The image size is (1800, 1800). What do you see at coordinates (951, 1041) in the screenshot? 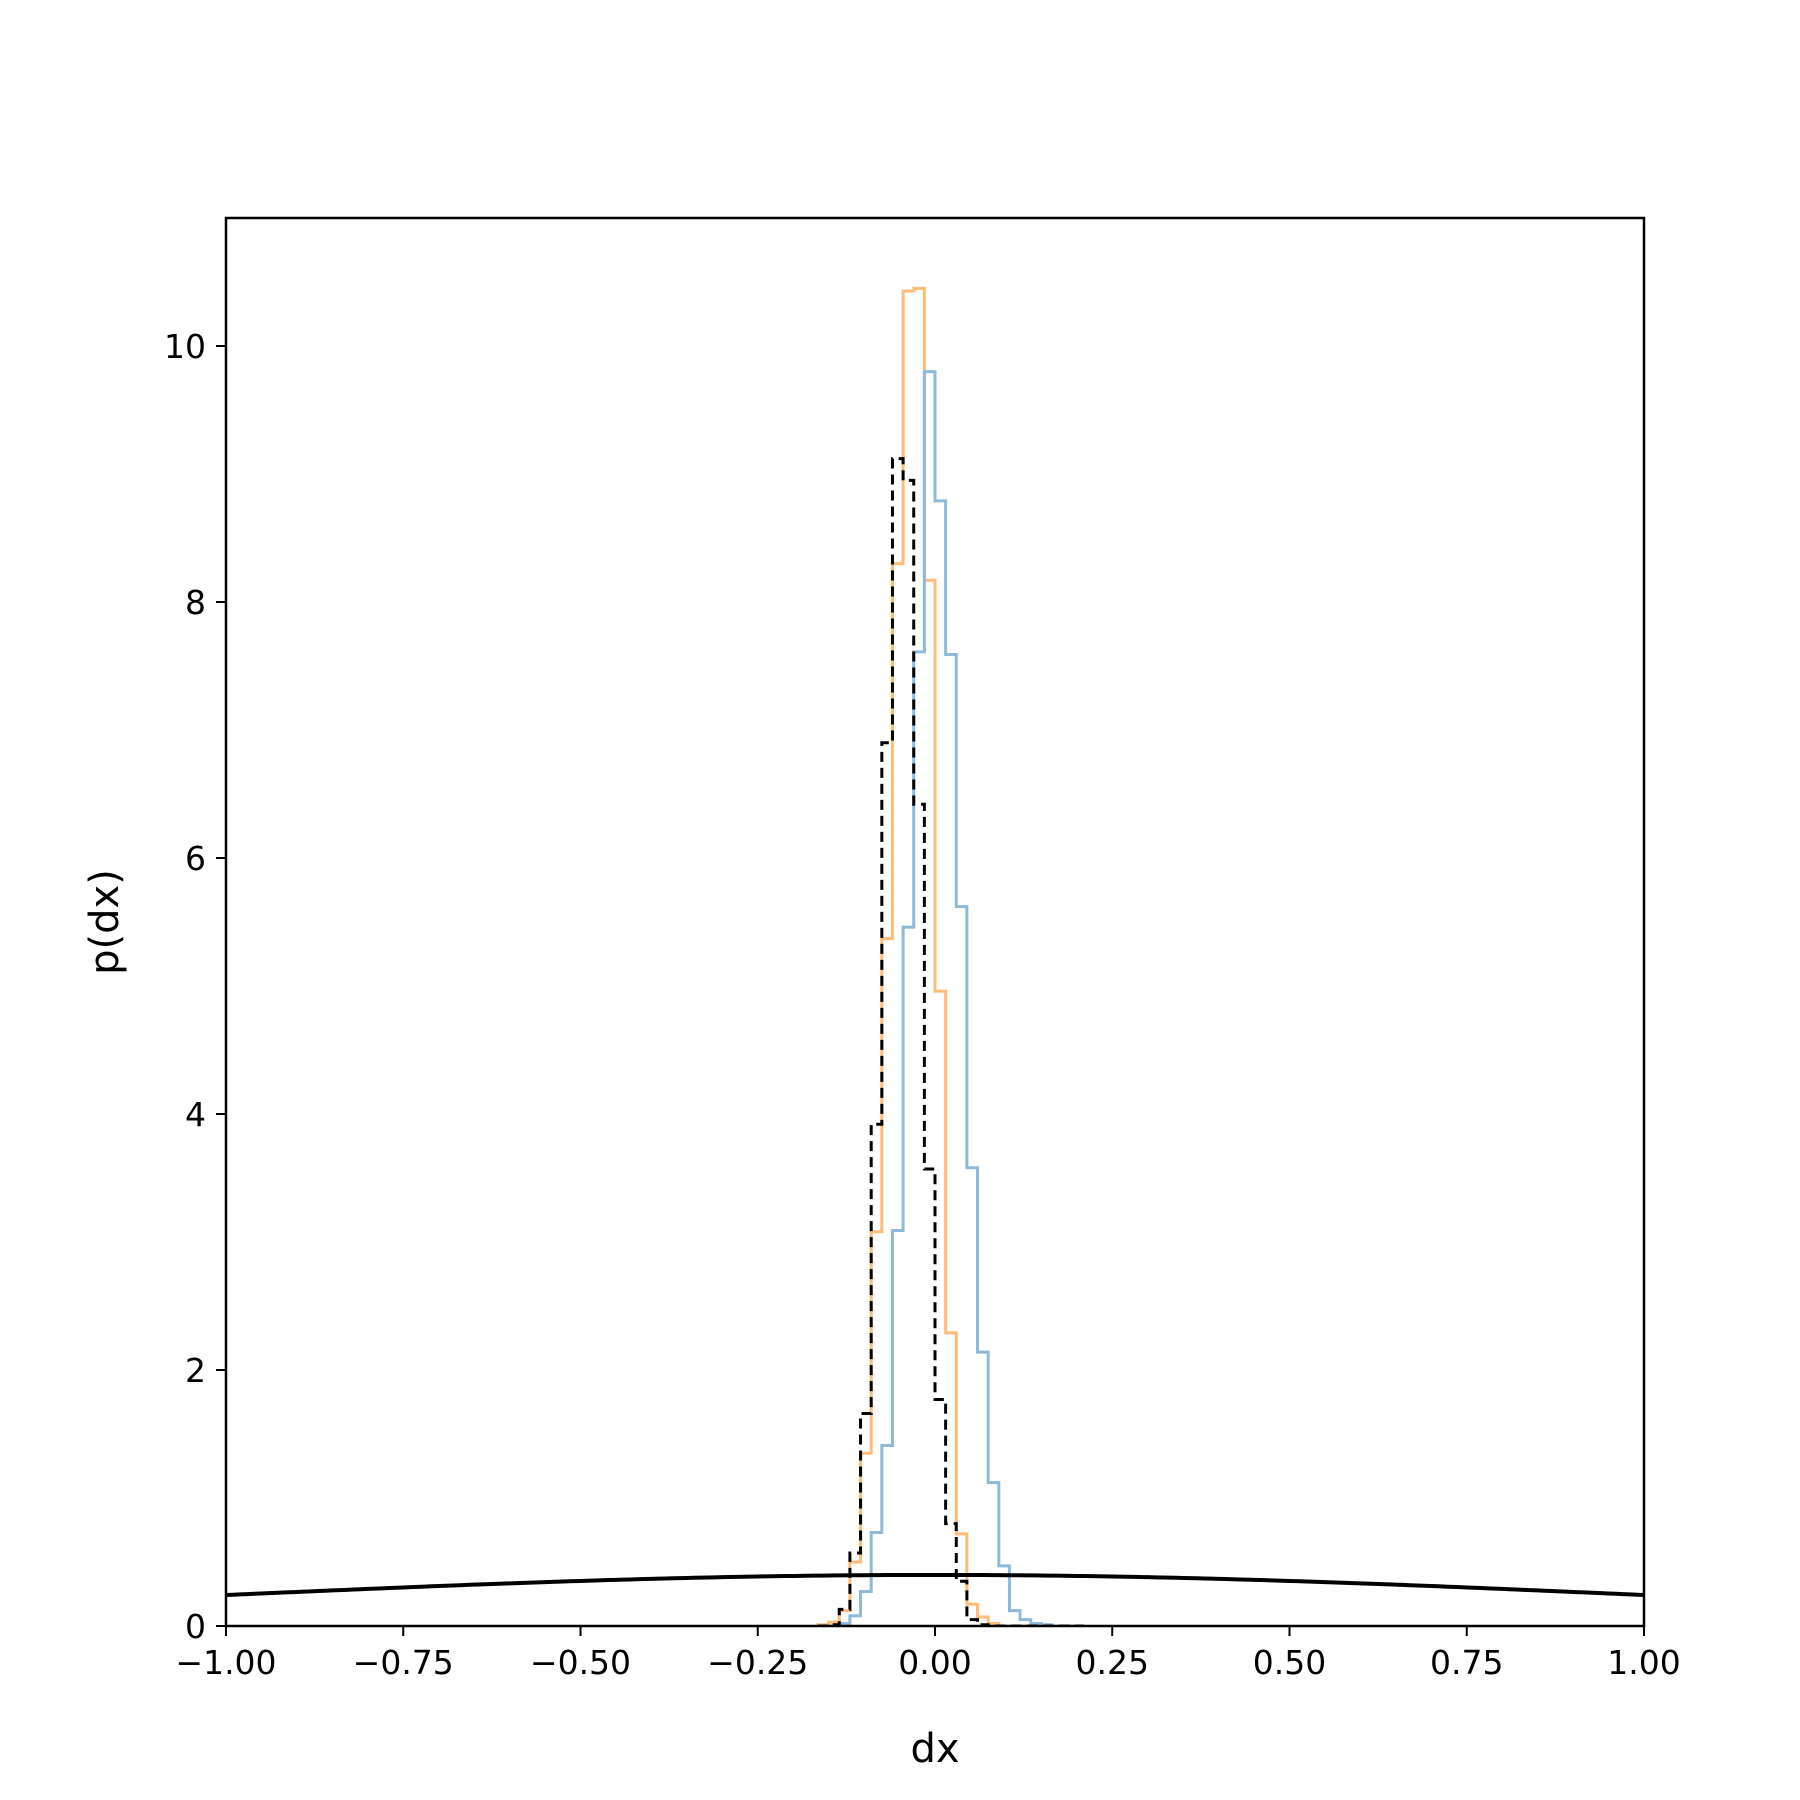
I see `histogram-series-dashed` at bounding box center [951, 1041].